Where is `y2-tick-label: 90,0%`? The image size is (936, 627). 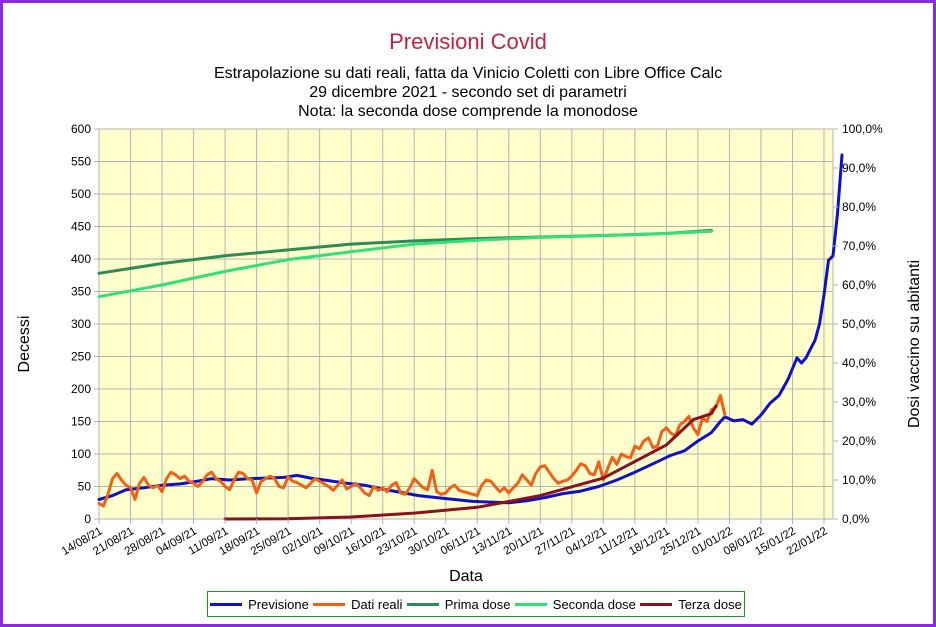 y2-tick-label: 90,0% is located at coordinates (859, 168).